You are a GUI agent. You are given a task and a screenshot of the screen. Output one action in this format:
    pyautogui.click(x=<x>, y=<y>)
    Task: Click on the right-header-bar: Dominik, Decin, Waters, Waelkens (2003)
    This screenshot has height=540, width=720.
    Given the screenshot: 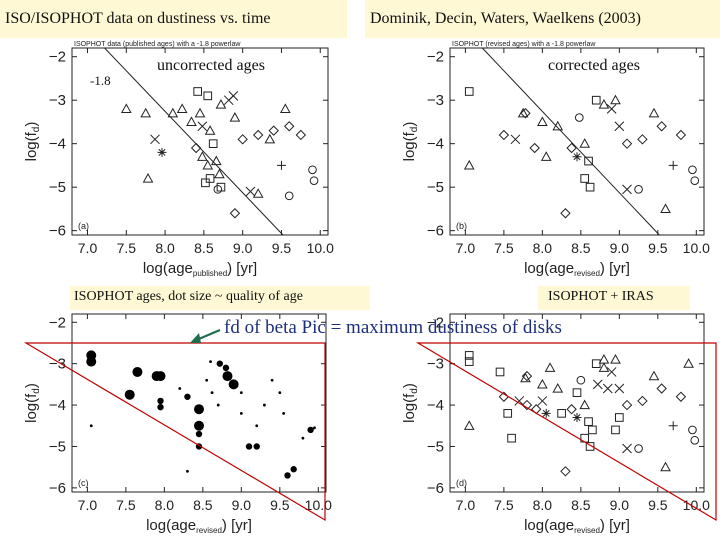 What is the action you would take?
    pyautogui.click(x=542, y=19)
    